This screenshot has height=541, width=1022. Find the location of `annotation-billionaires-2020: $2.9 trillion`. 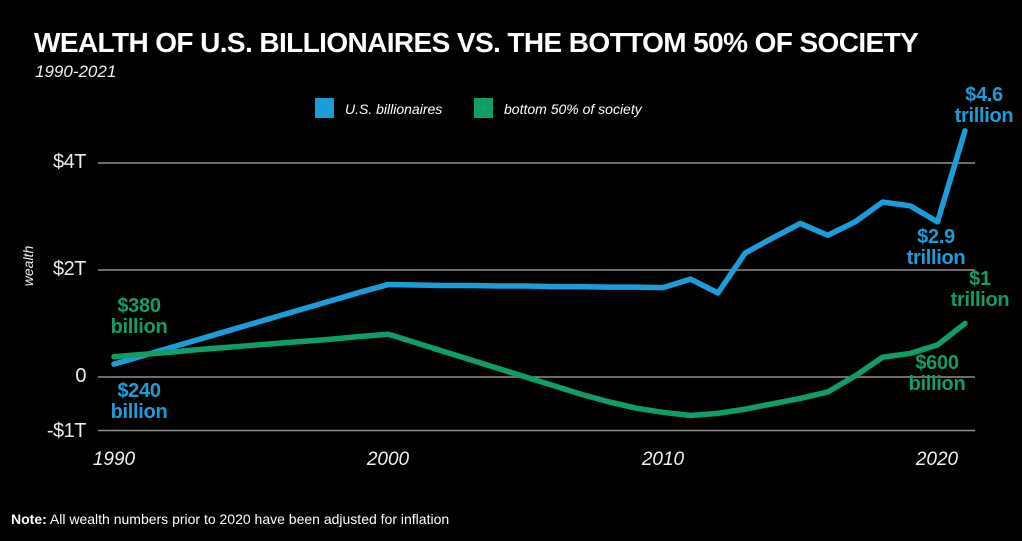

annotation-billionaires-2020: $2.9 trillion is located at coordinates (936, 248).